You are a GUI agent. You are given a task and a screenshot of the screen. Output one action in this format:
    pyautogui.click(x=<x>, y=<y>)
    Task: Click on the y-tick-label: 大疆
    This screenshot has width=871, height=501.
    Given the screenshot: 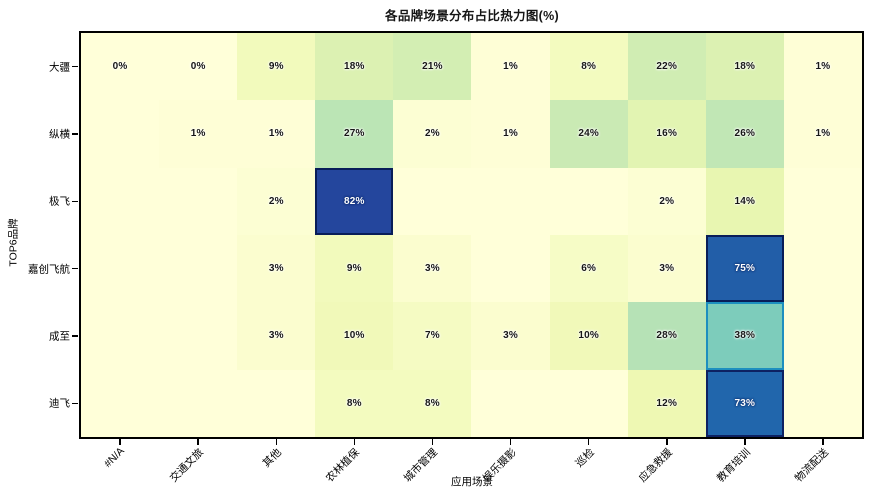 What is the action you would take?
    pyautogui.click(x=59, y=67)
    